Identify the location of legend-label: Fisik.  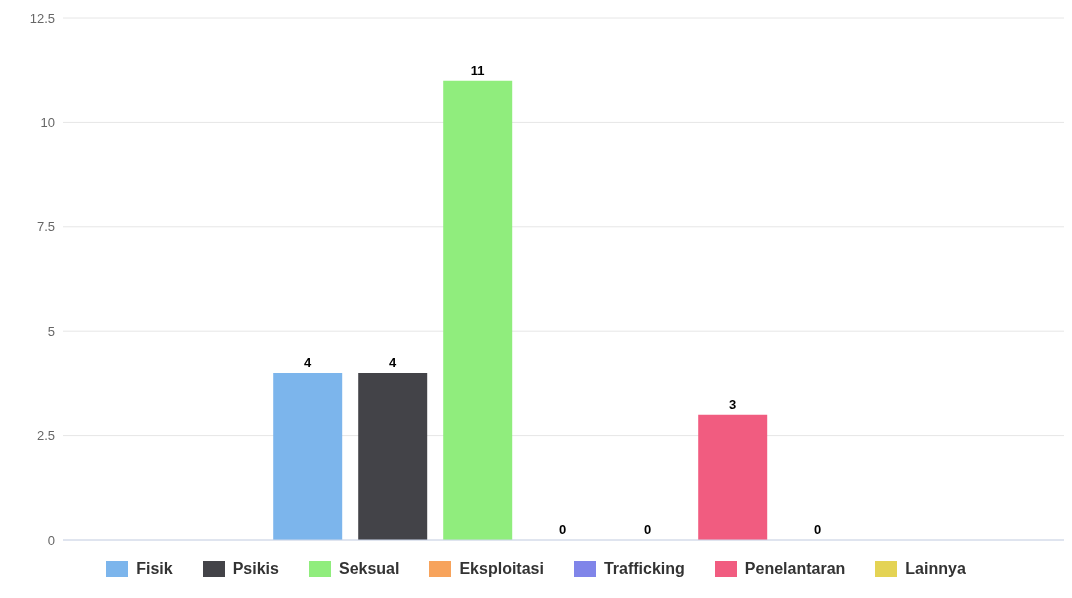
(154, 569).